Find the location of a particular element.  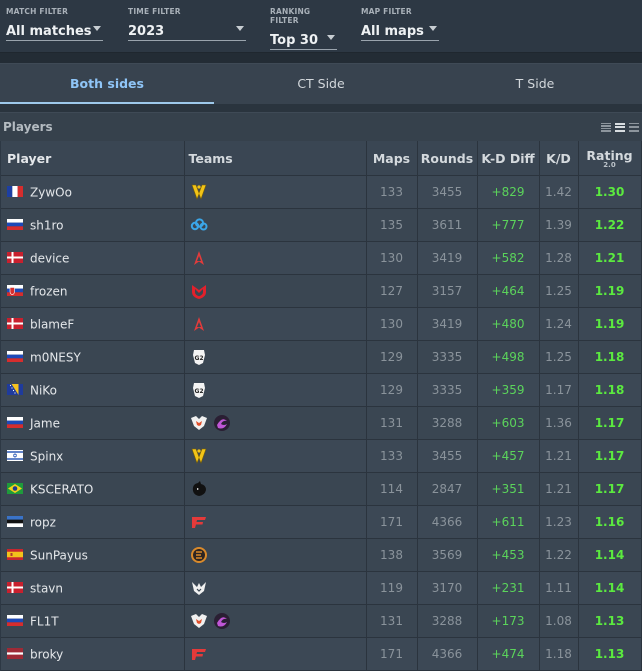

table-row: SunPayus 138 3569 +453 1.22 1.14 is located at coordinates (321, 555).